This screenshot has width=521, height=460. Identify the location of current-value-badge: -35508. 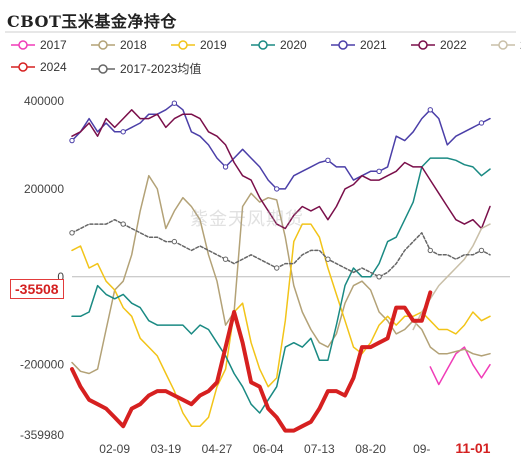
(37, 289).